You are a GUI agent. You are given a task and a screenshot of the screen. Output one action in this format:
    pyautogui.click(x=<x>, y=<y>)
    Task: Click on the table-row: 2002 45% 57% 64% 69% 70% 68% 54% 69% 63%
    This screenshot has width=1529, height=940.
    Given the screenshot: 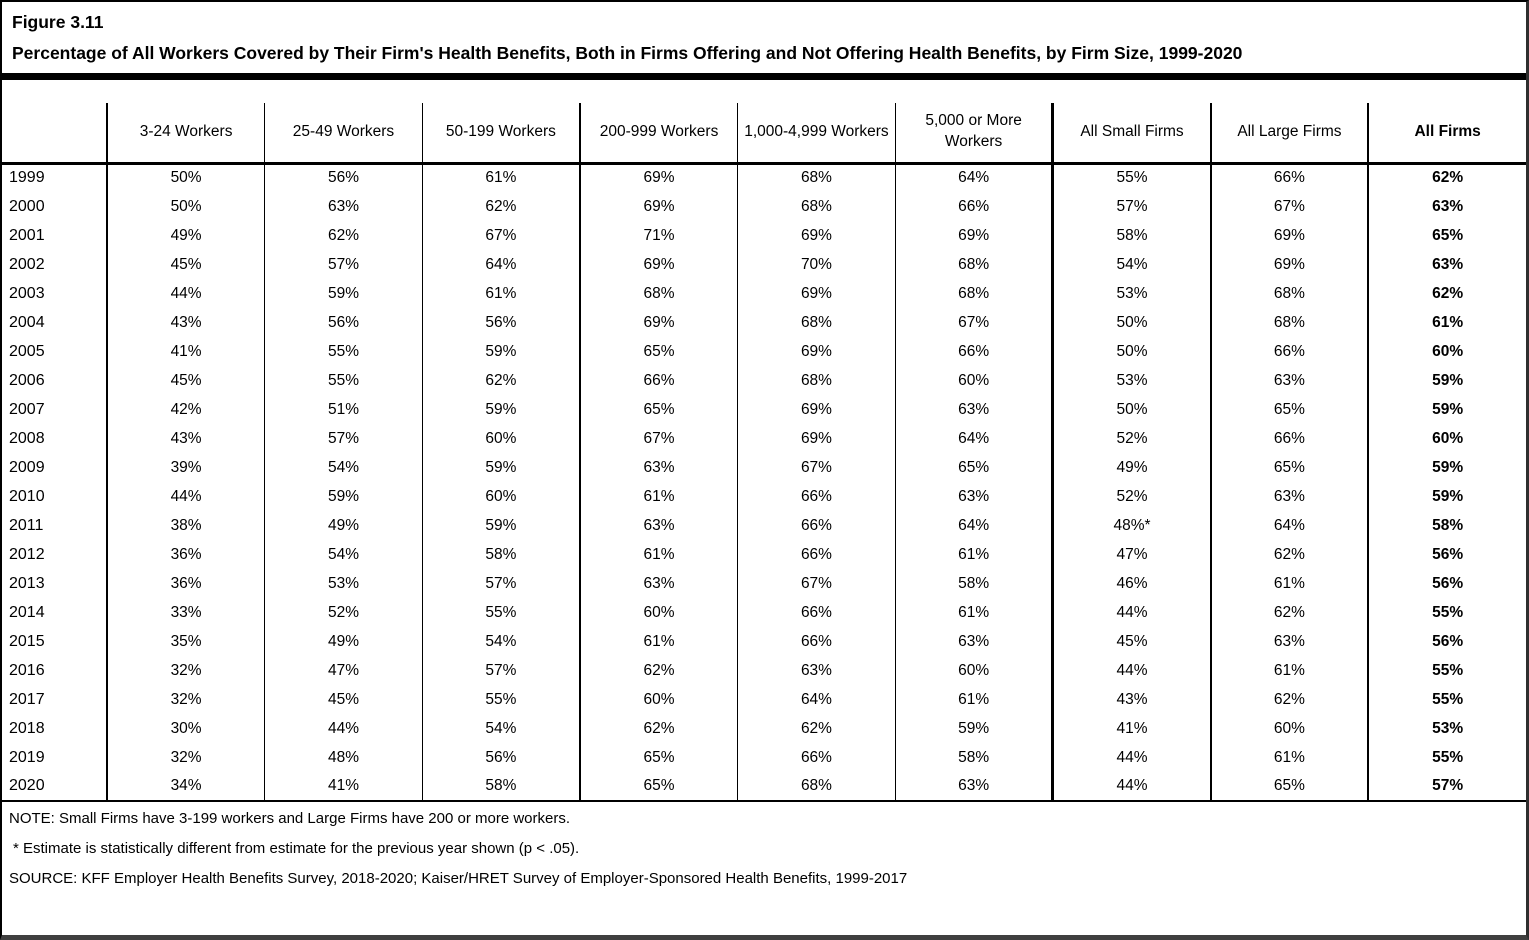 What is the action you would take?
    pyautogui.click(x=764, y=264)
    